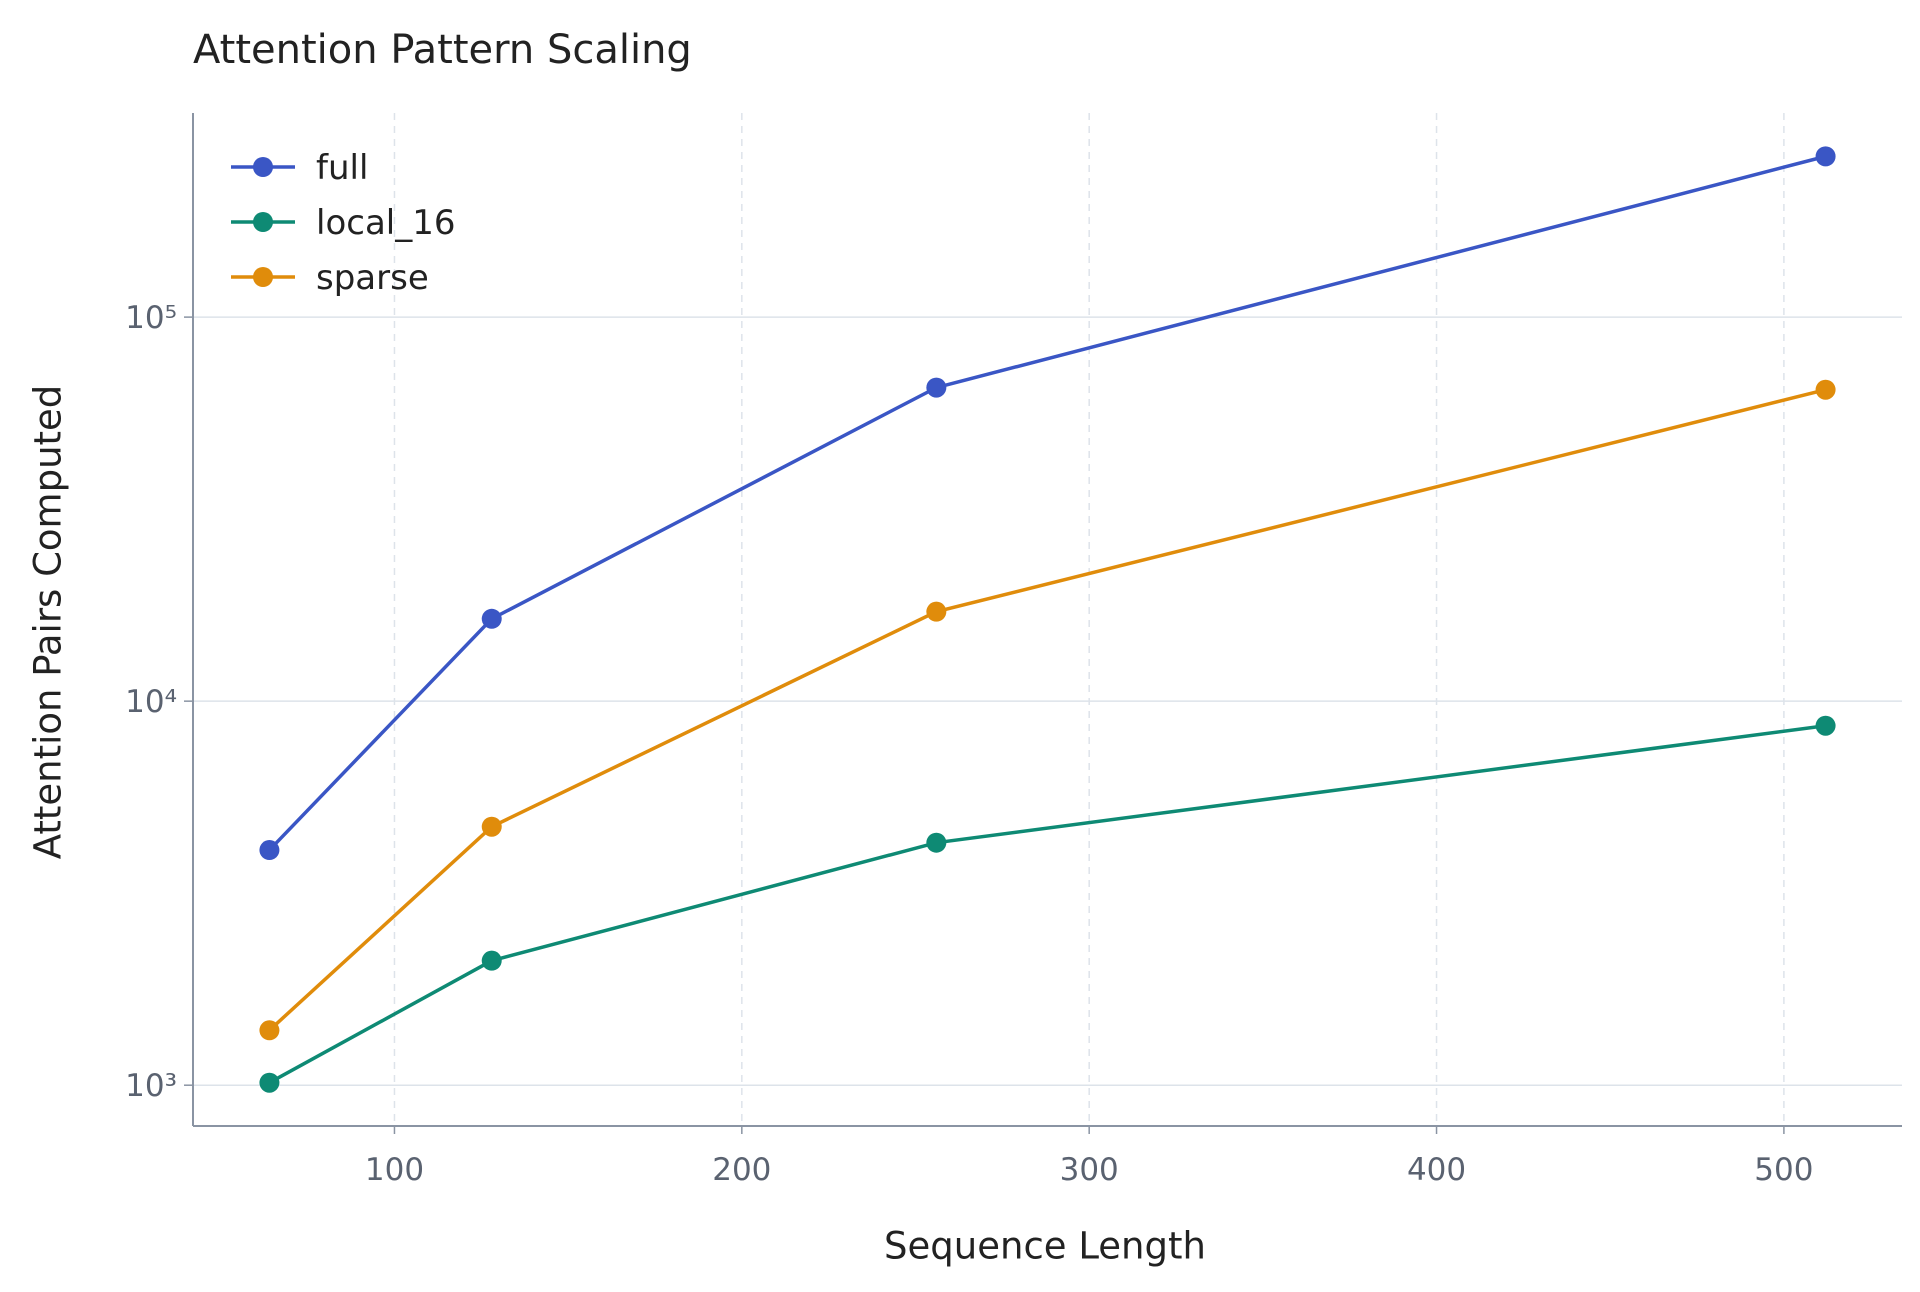 This screenshot has width=1920, height=1292. Describe the element at coordinates (151, 702) in the screenshot. I see `y-tick-label: 10⁴` at that location.